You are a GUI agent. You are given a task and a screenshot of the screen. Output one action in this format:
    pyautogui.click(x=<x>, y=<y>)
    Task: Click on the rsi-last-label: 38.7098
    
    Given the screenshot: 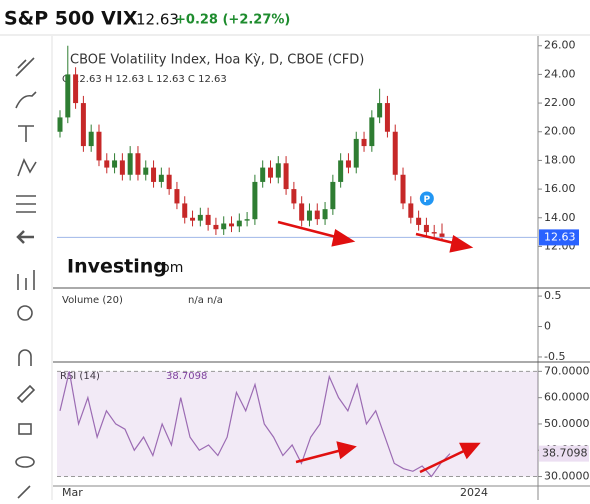 What is the action you would take?
    pyautogui.click(x=565, y=453)
    